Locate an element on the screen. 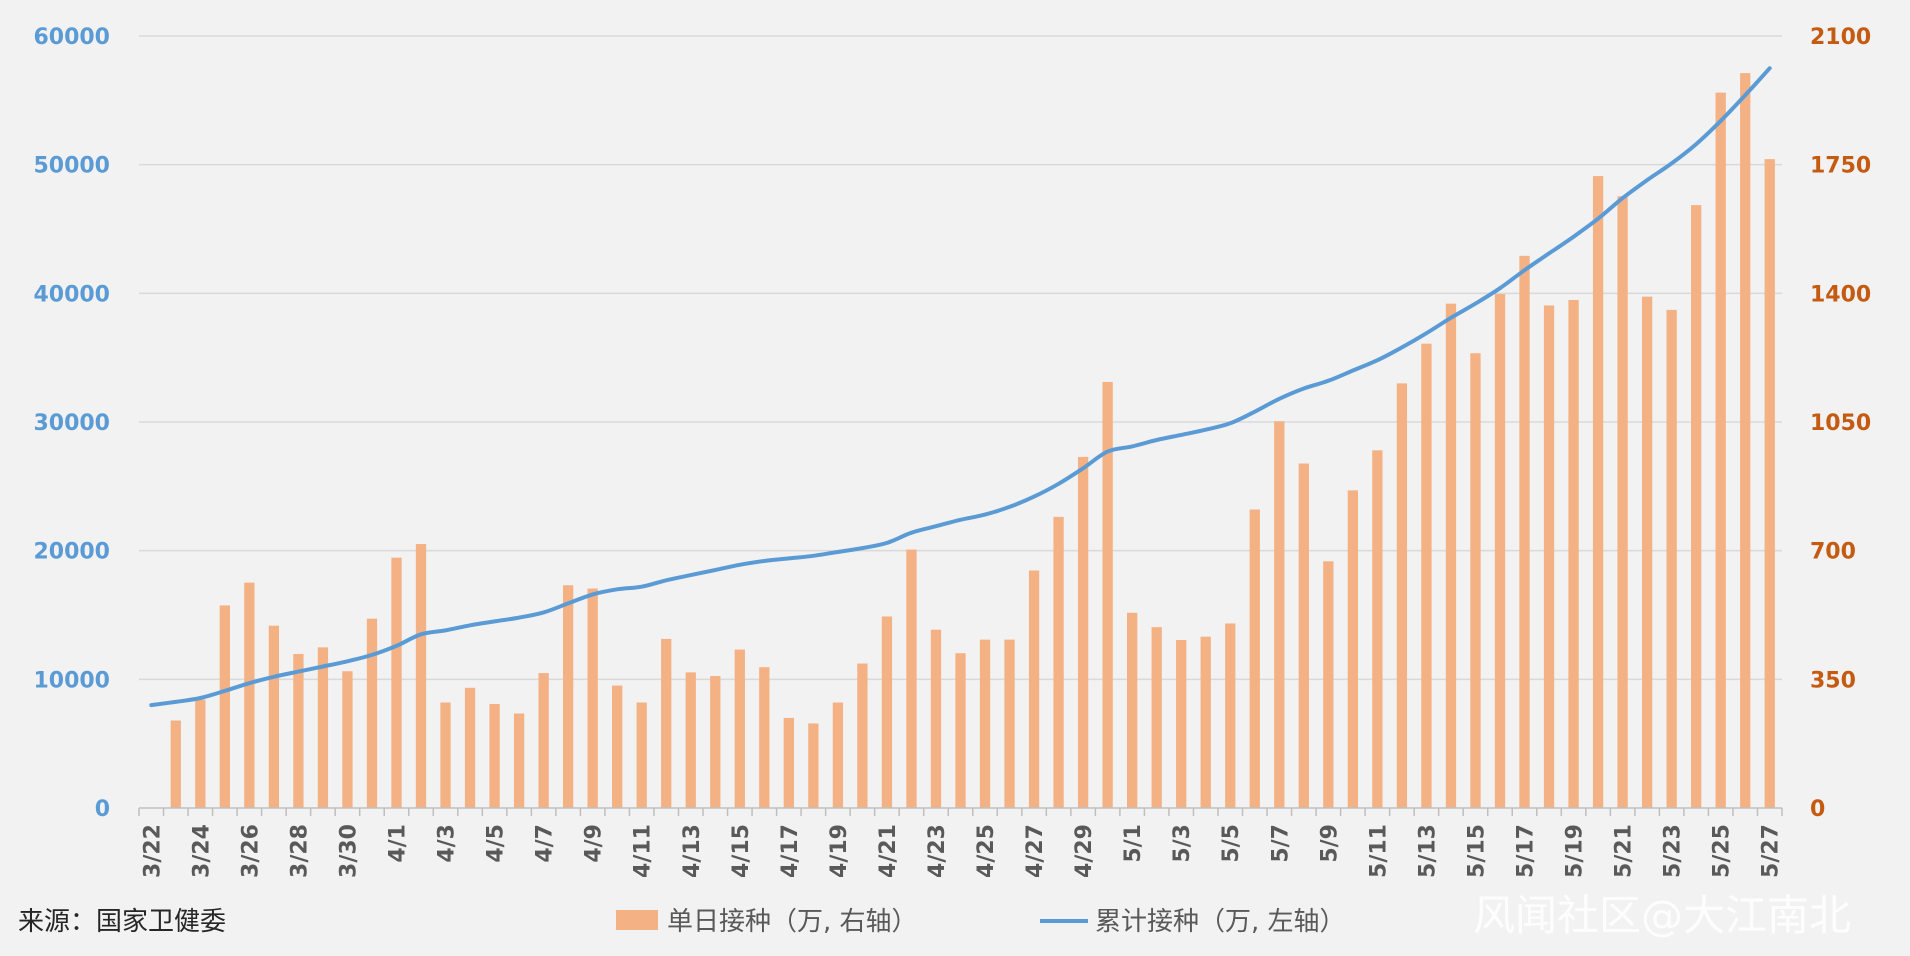  x-tick-label: 5/23 is located at coordinates (1673, 851).